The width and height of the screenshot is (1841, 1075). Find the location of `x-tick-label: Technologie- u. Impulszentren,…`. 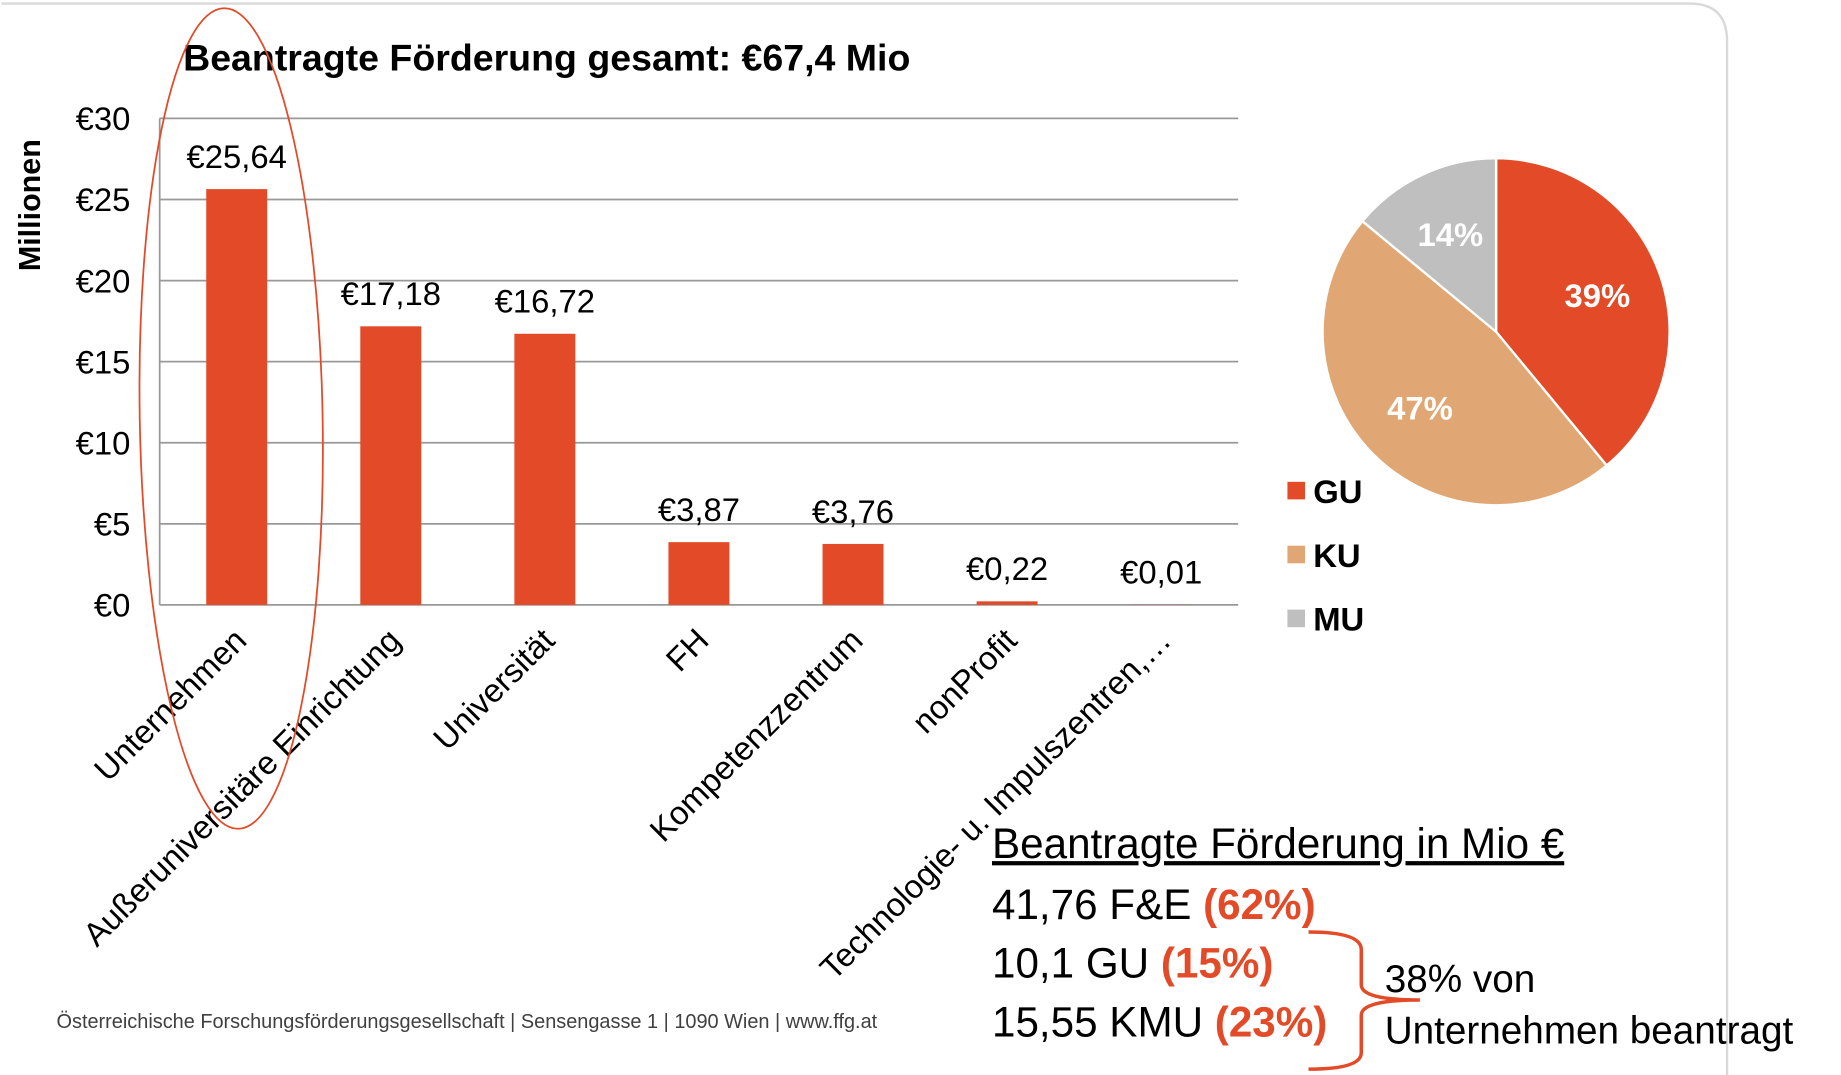

x-tick-label: Technologie- u. Impulszentren,… is located at coordinates (994, 803).